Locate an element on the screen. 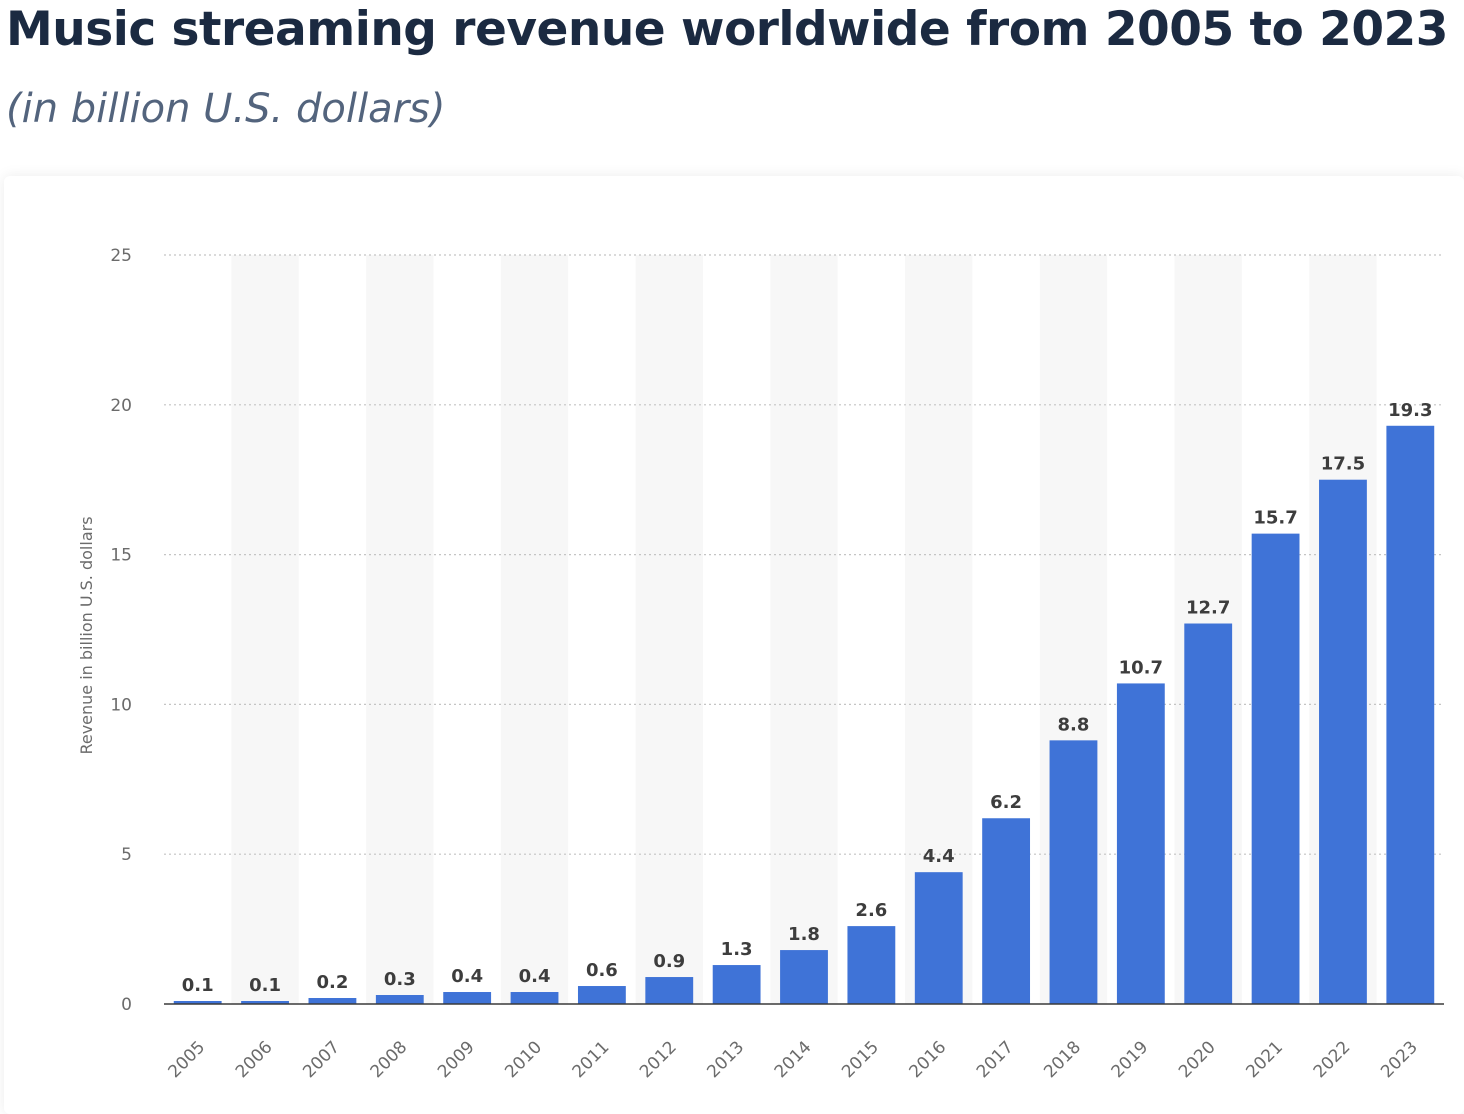 The image size is (1464, 1114). x-tick-label: 2018 is located at coordinates (1062, 1059).